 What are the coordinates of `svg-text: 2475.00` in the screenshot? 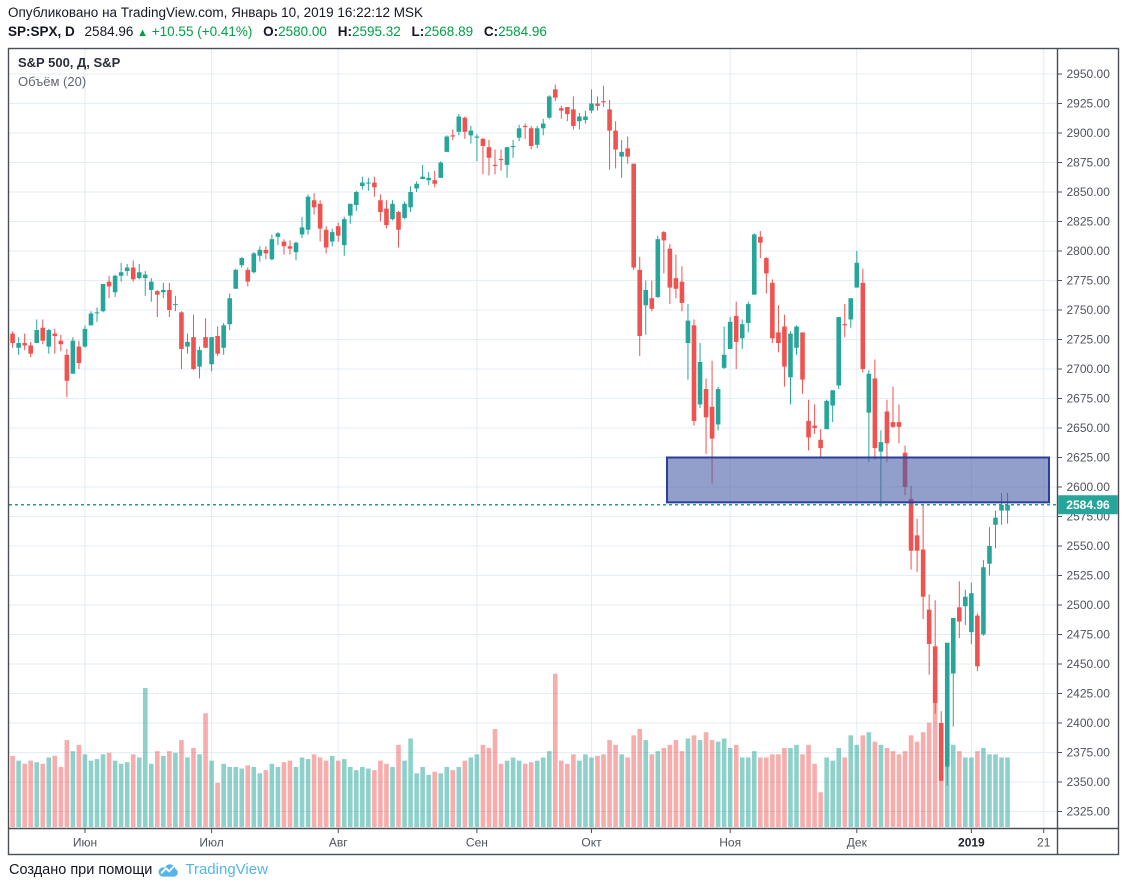 It's located at (1089, 635).